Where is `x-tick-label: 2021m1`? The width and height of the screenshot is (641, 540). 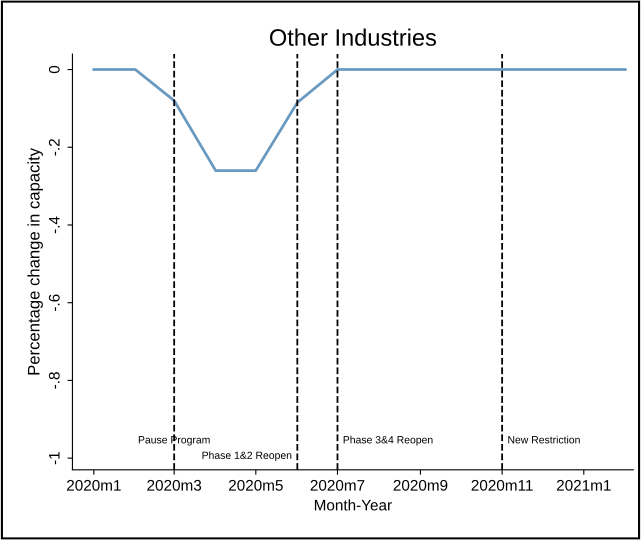 x-tick-label: 2021m1 is located at coordinates (583, 485).